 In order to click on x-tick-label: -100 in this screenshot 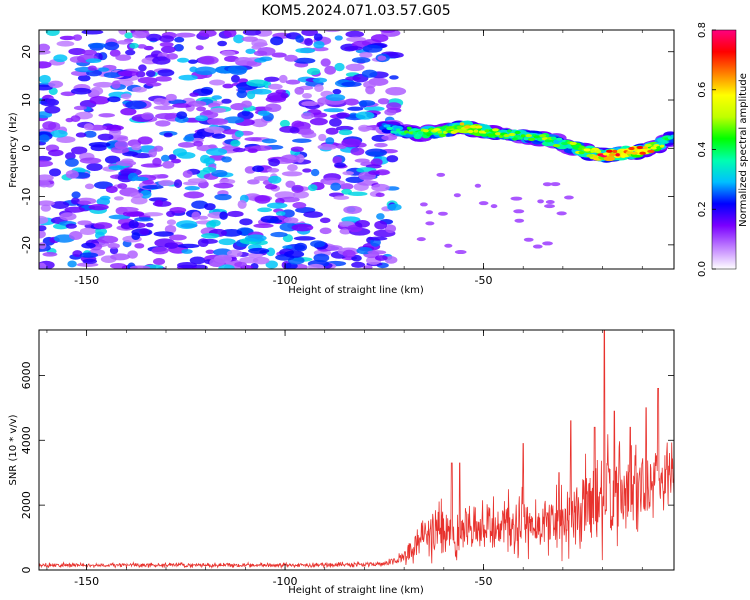, I will do `click(285, 280)`.